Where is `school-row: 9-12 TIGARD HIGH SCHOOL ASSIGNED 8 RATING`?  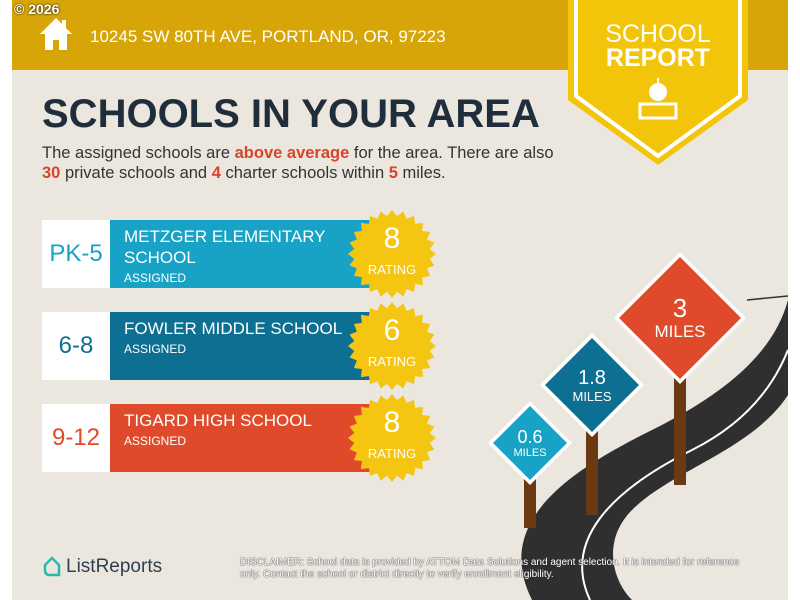
school-row: 9-12 TIGARD HIGH SCHOOL ASSIGNED 8 RATING is located at coordinates (242, 438).